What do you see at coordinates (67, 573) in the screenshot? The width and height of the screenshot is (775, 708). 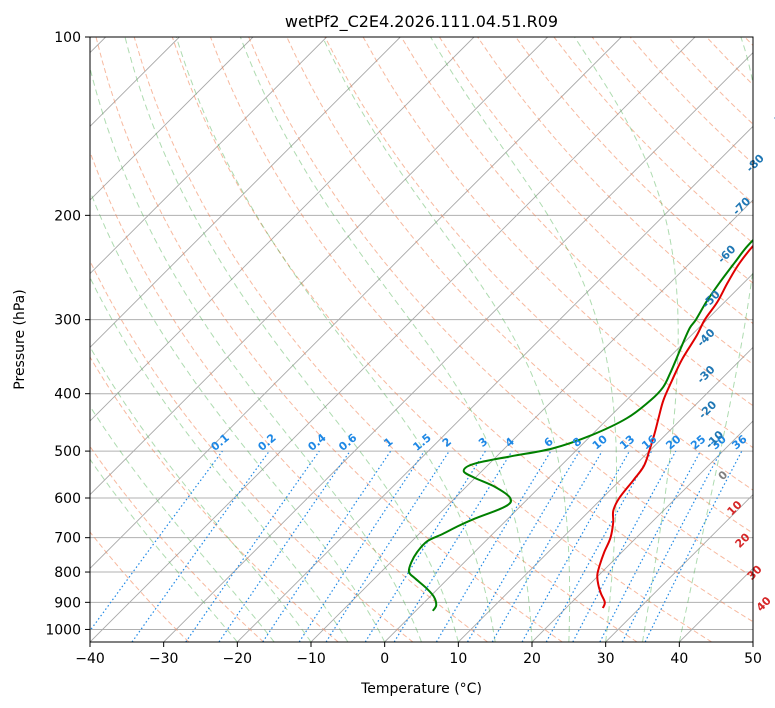 I see `y-tick-label: 800` at bounding box center [67, 573].